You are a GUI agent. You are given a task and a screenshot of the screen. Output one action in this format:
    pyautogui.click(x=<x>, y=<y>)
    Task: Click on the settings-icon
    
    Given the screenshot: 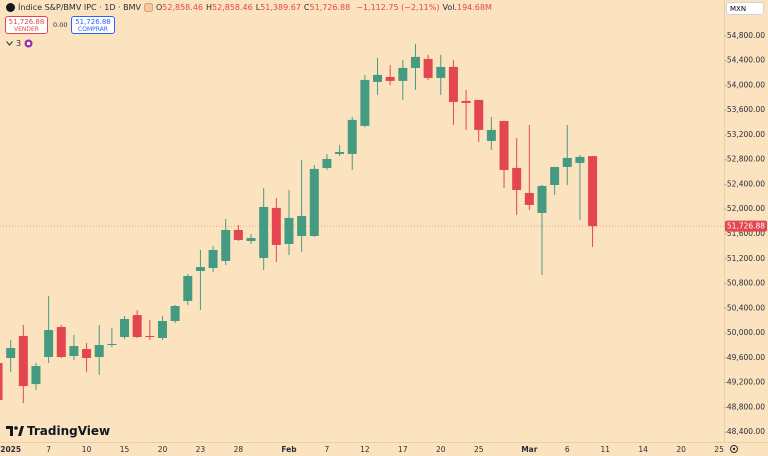 What is the action you would take?
    pyautogui.click(x=734, y=449)
    